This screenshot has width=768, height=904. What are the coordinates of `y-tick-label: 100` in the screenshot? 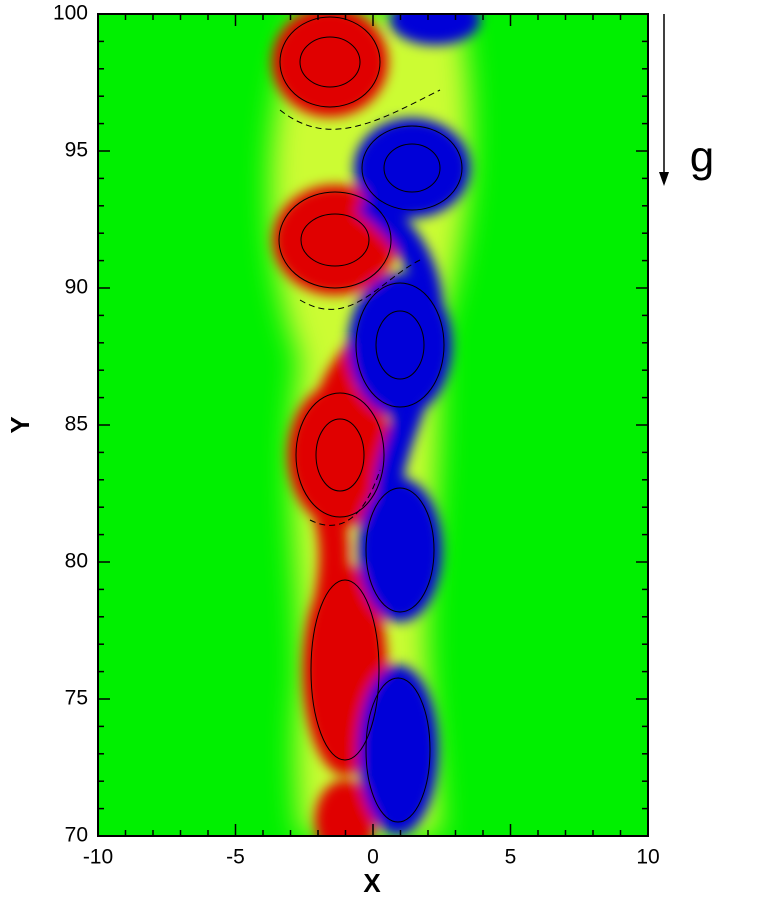 It's located at (70, 13).